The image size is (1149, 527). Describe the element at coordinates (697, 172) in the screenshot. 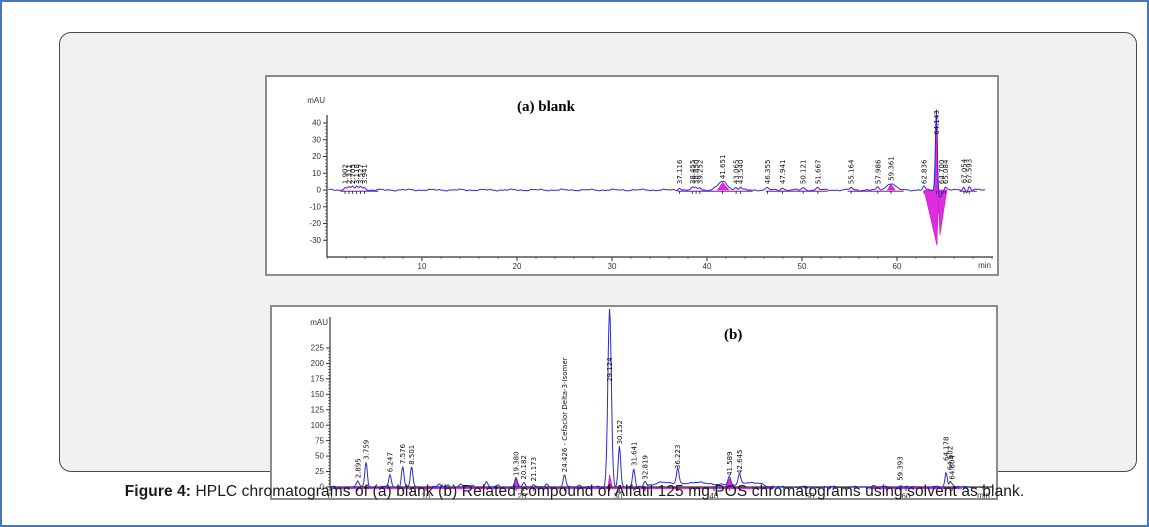

I see `svg-text: 38.850` at that location.